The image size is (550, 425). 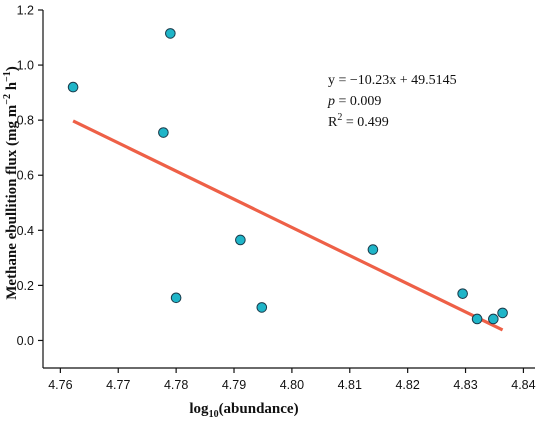 What do you see at coordinates (365, 122) in the screenshot?
I see `r-squared-value: = 0.499` at bounding box center [365, 122].